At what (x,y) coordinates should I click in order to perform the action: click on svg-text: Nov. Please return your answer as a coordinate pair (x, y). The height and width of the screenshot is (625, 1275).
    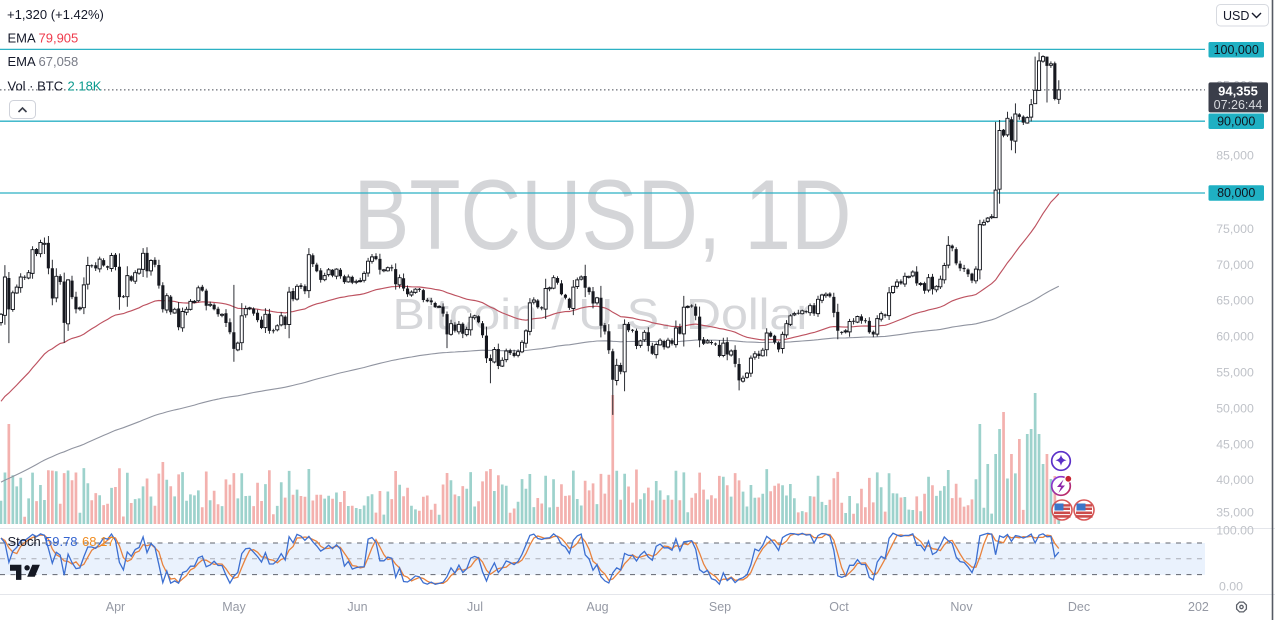
    Looking at the image, I should click on (961, 607).